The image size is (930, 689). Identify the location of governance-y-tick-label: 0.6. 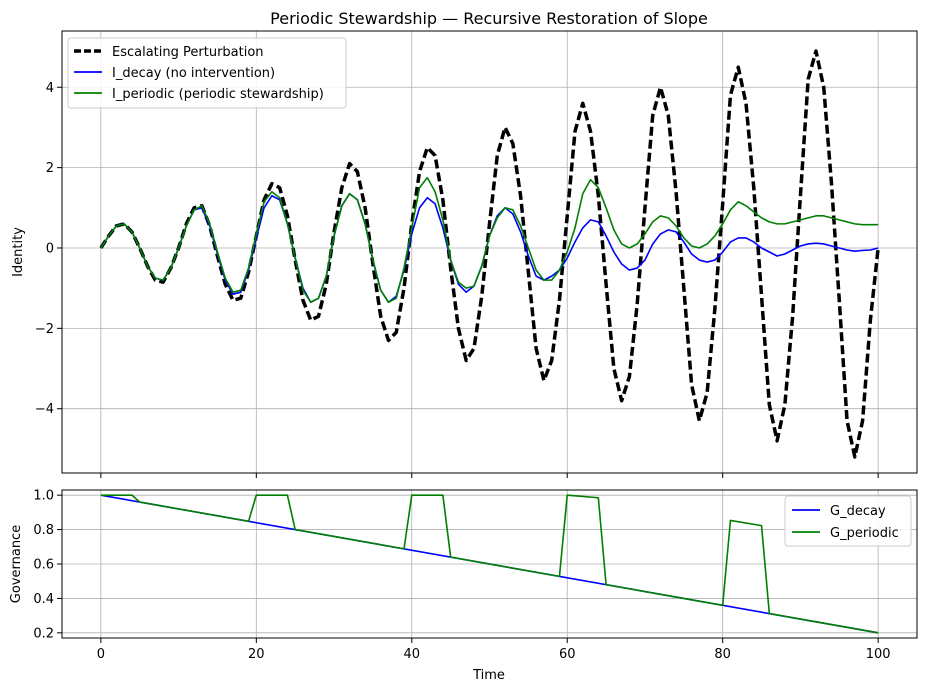
(43, 565).